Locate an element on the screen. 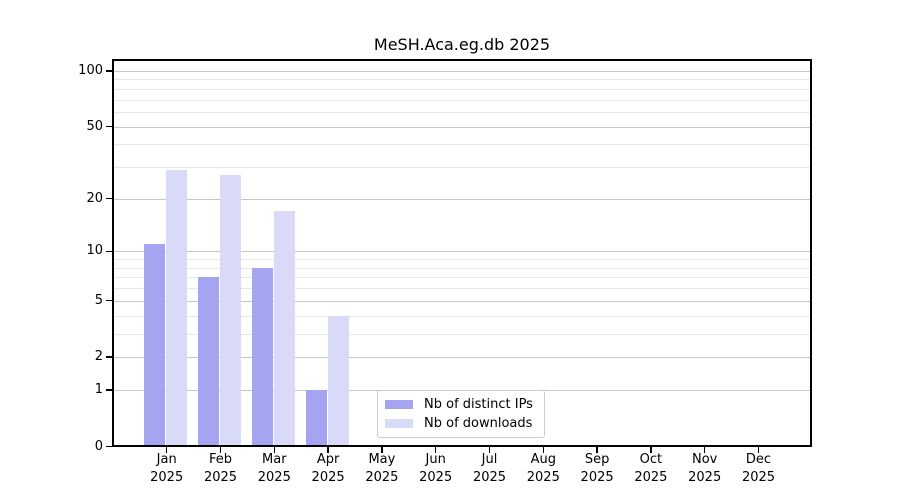 This screenshot has height=500, width=900. y-tick-label: 1 is located at coordinates (98, 390).